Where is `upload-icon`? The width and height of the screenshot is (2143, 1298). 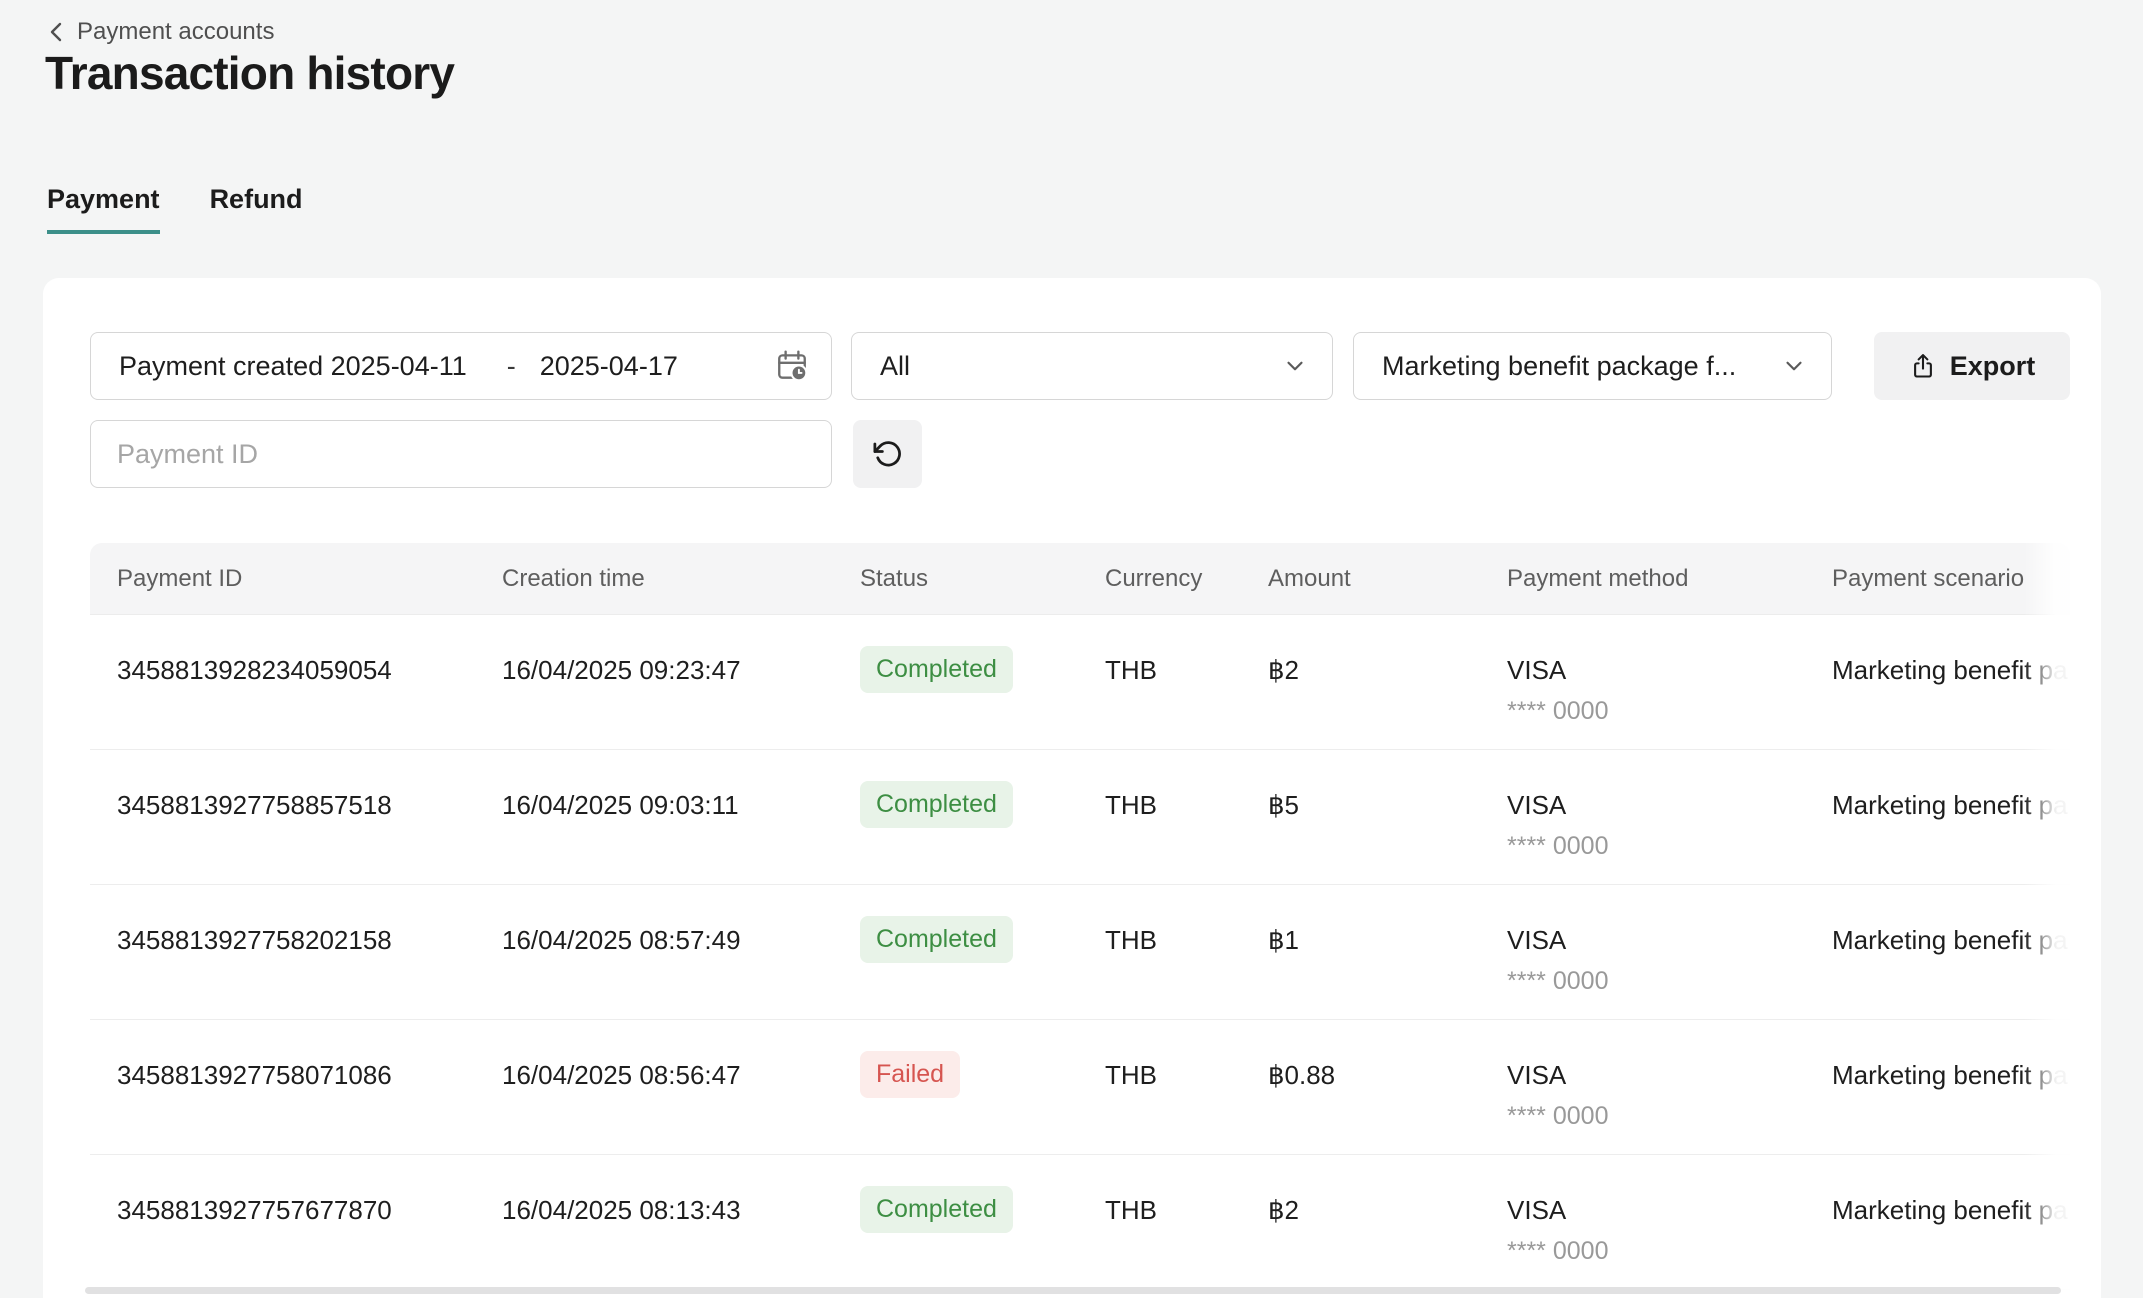 upload-icon is located at coordinates (1923, 366).